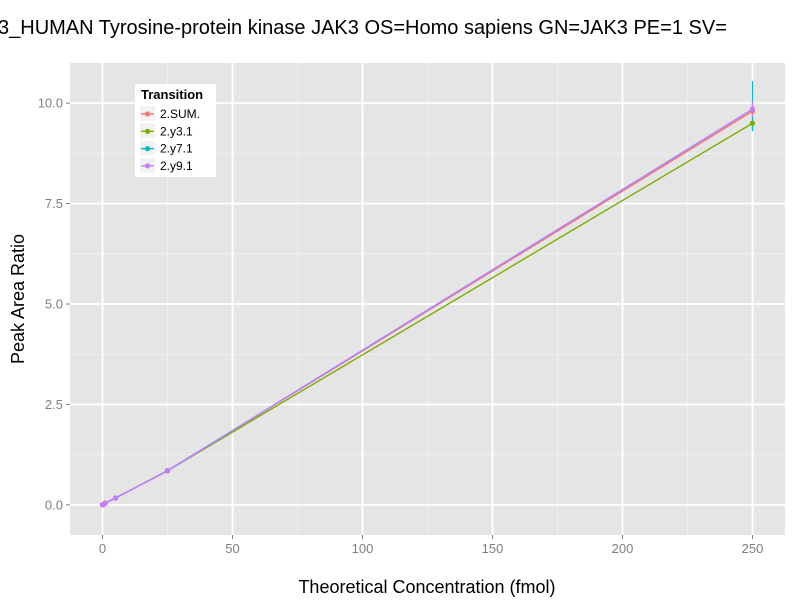 This screenshot has height=600, width=800. I want to click on x-tick-label: 100, so click(363, 548).